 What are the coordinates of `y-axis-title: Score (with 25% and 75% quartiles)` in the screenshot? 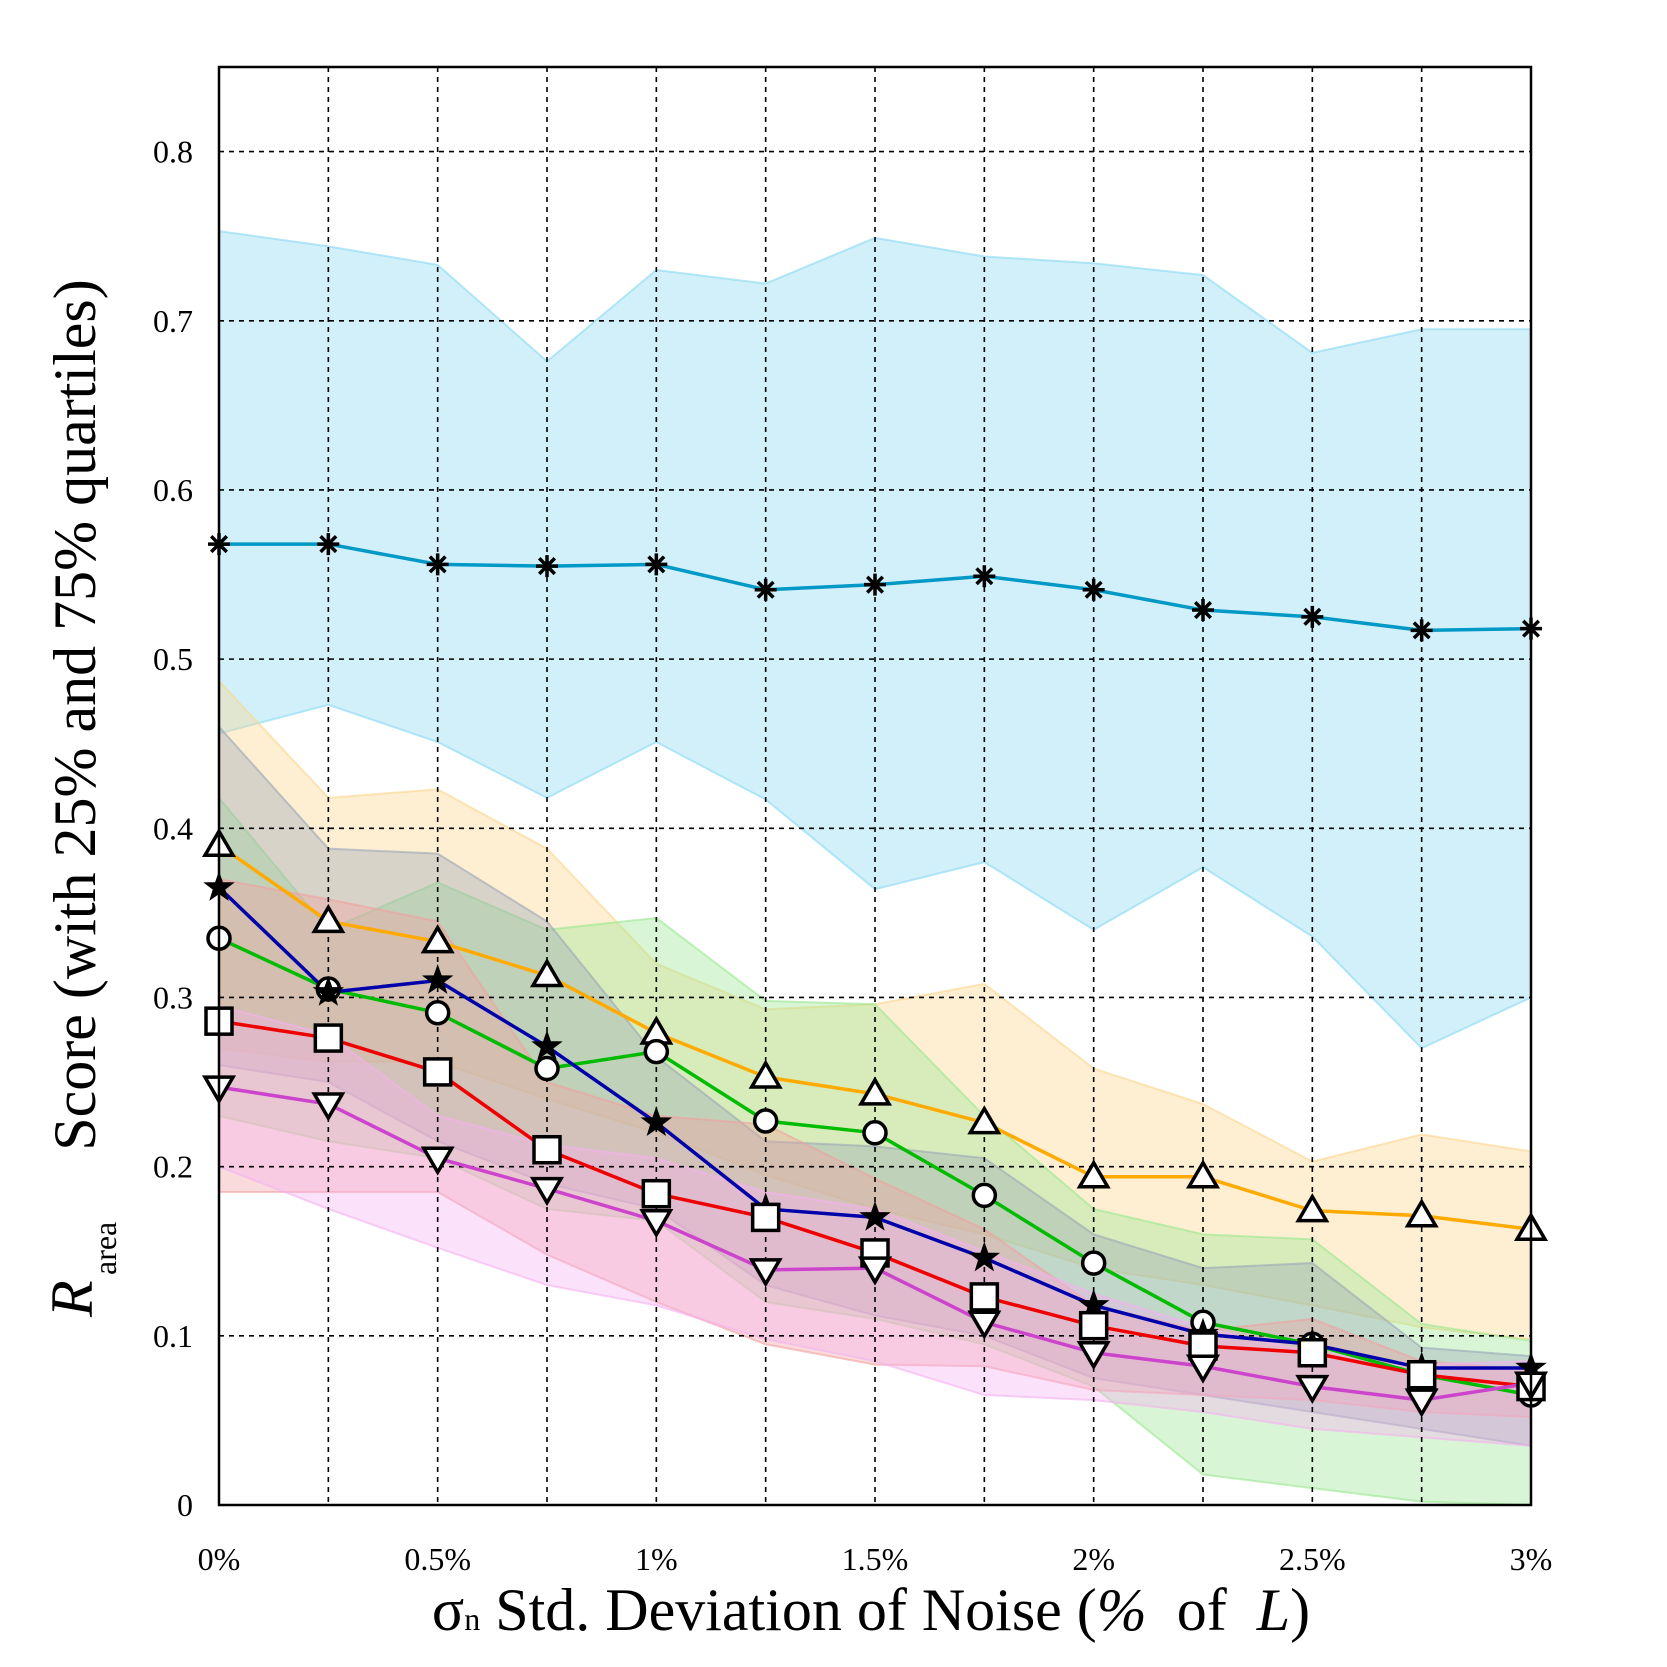 It's located at (75, 714).